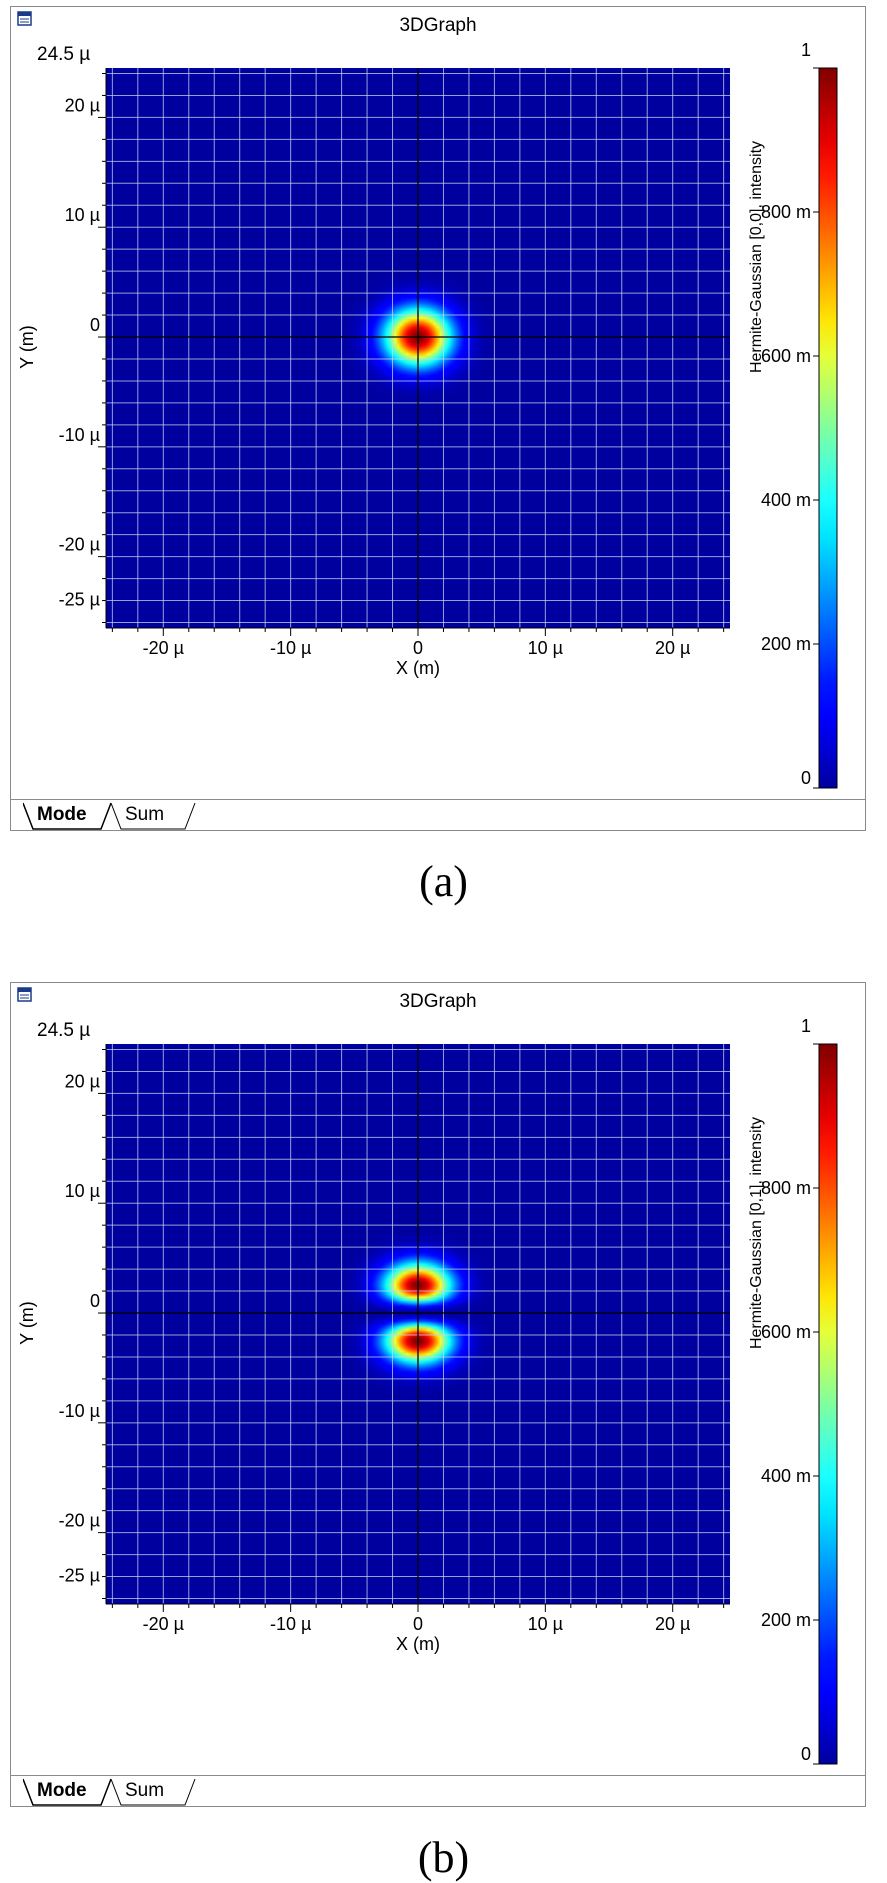 The width and height of the screenshot is (887, 1883). Describe the element at coordinates (443, 881) in the screenshot. I see `caption-a: (a)` at that location.